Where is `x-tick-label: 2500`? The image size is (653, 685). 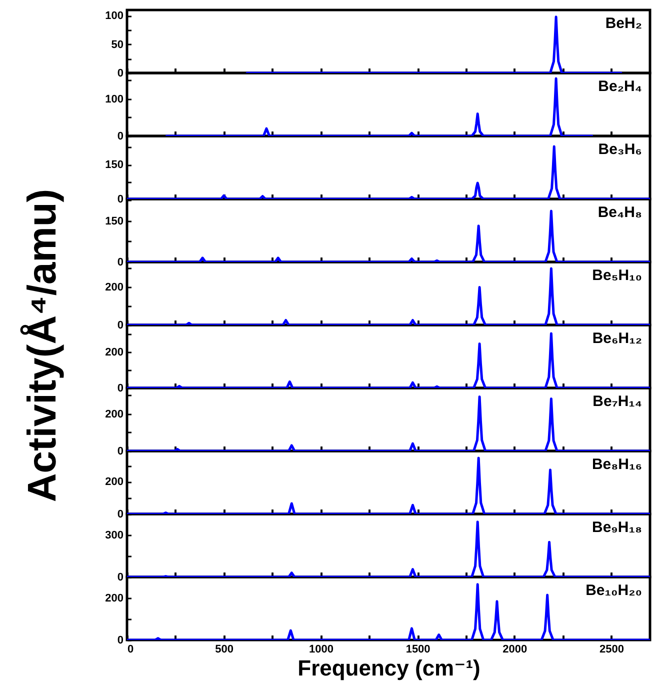 x-tick-label: 2500 is located at coordinates (612, 650).